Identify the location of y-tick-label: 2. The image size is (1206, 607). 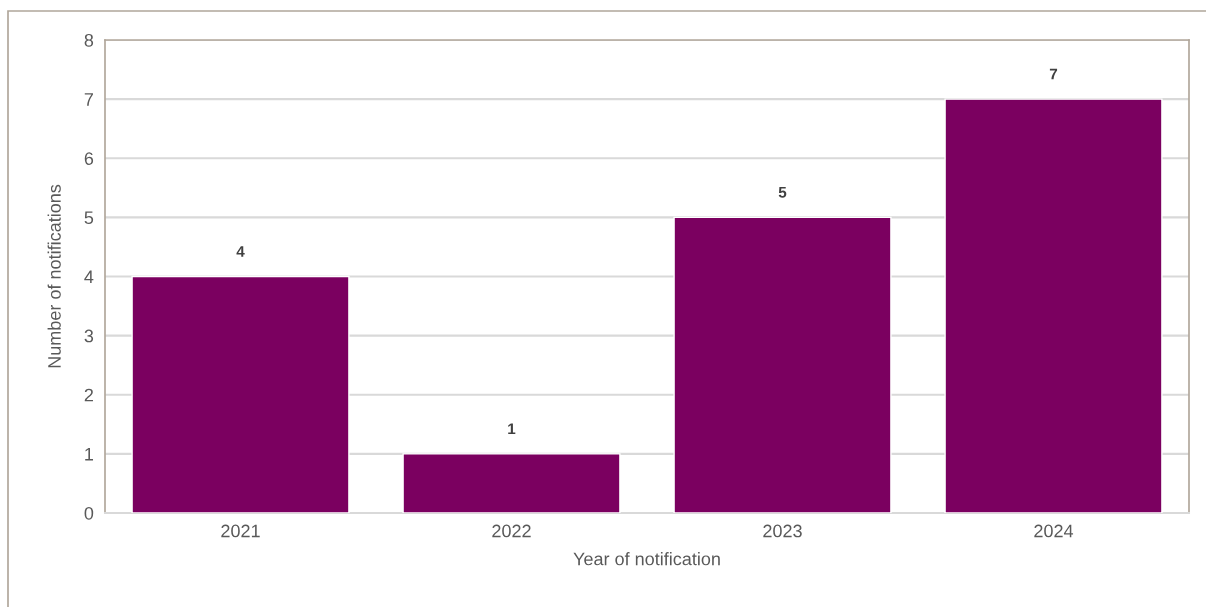
(88, 395).